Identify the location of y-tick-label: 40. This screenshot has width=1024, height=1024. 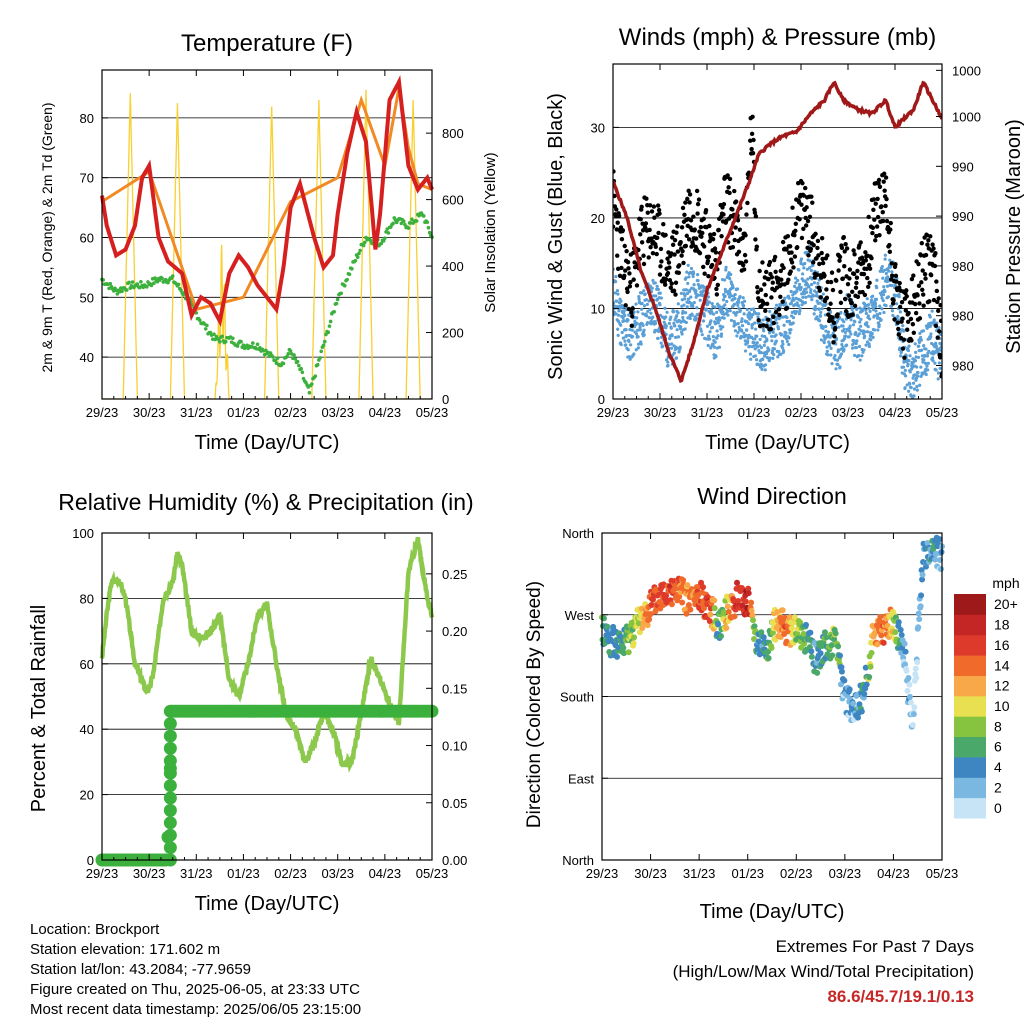
(87, 729).